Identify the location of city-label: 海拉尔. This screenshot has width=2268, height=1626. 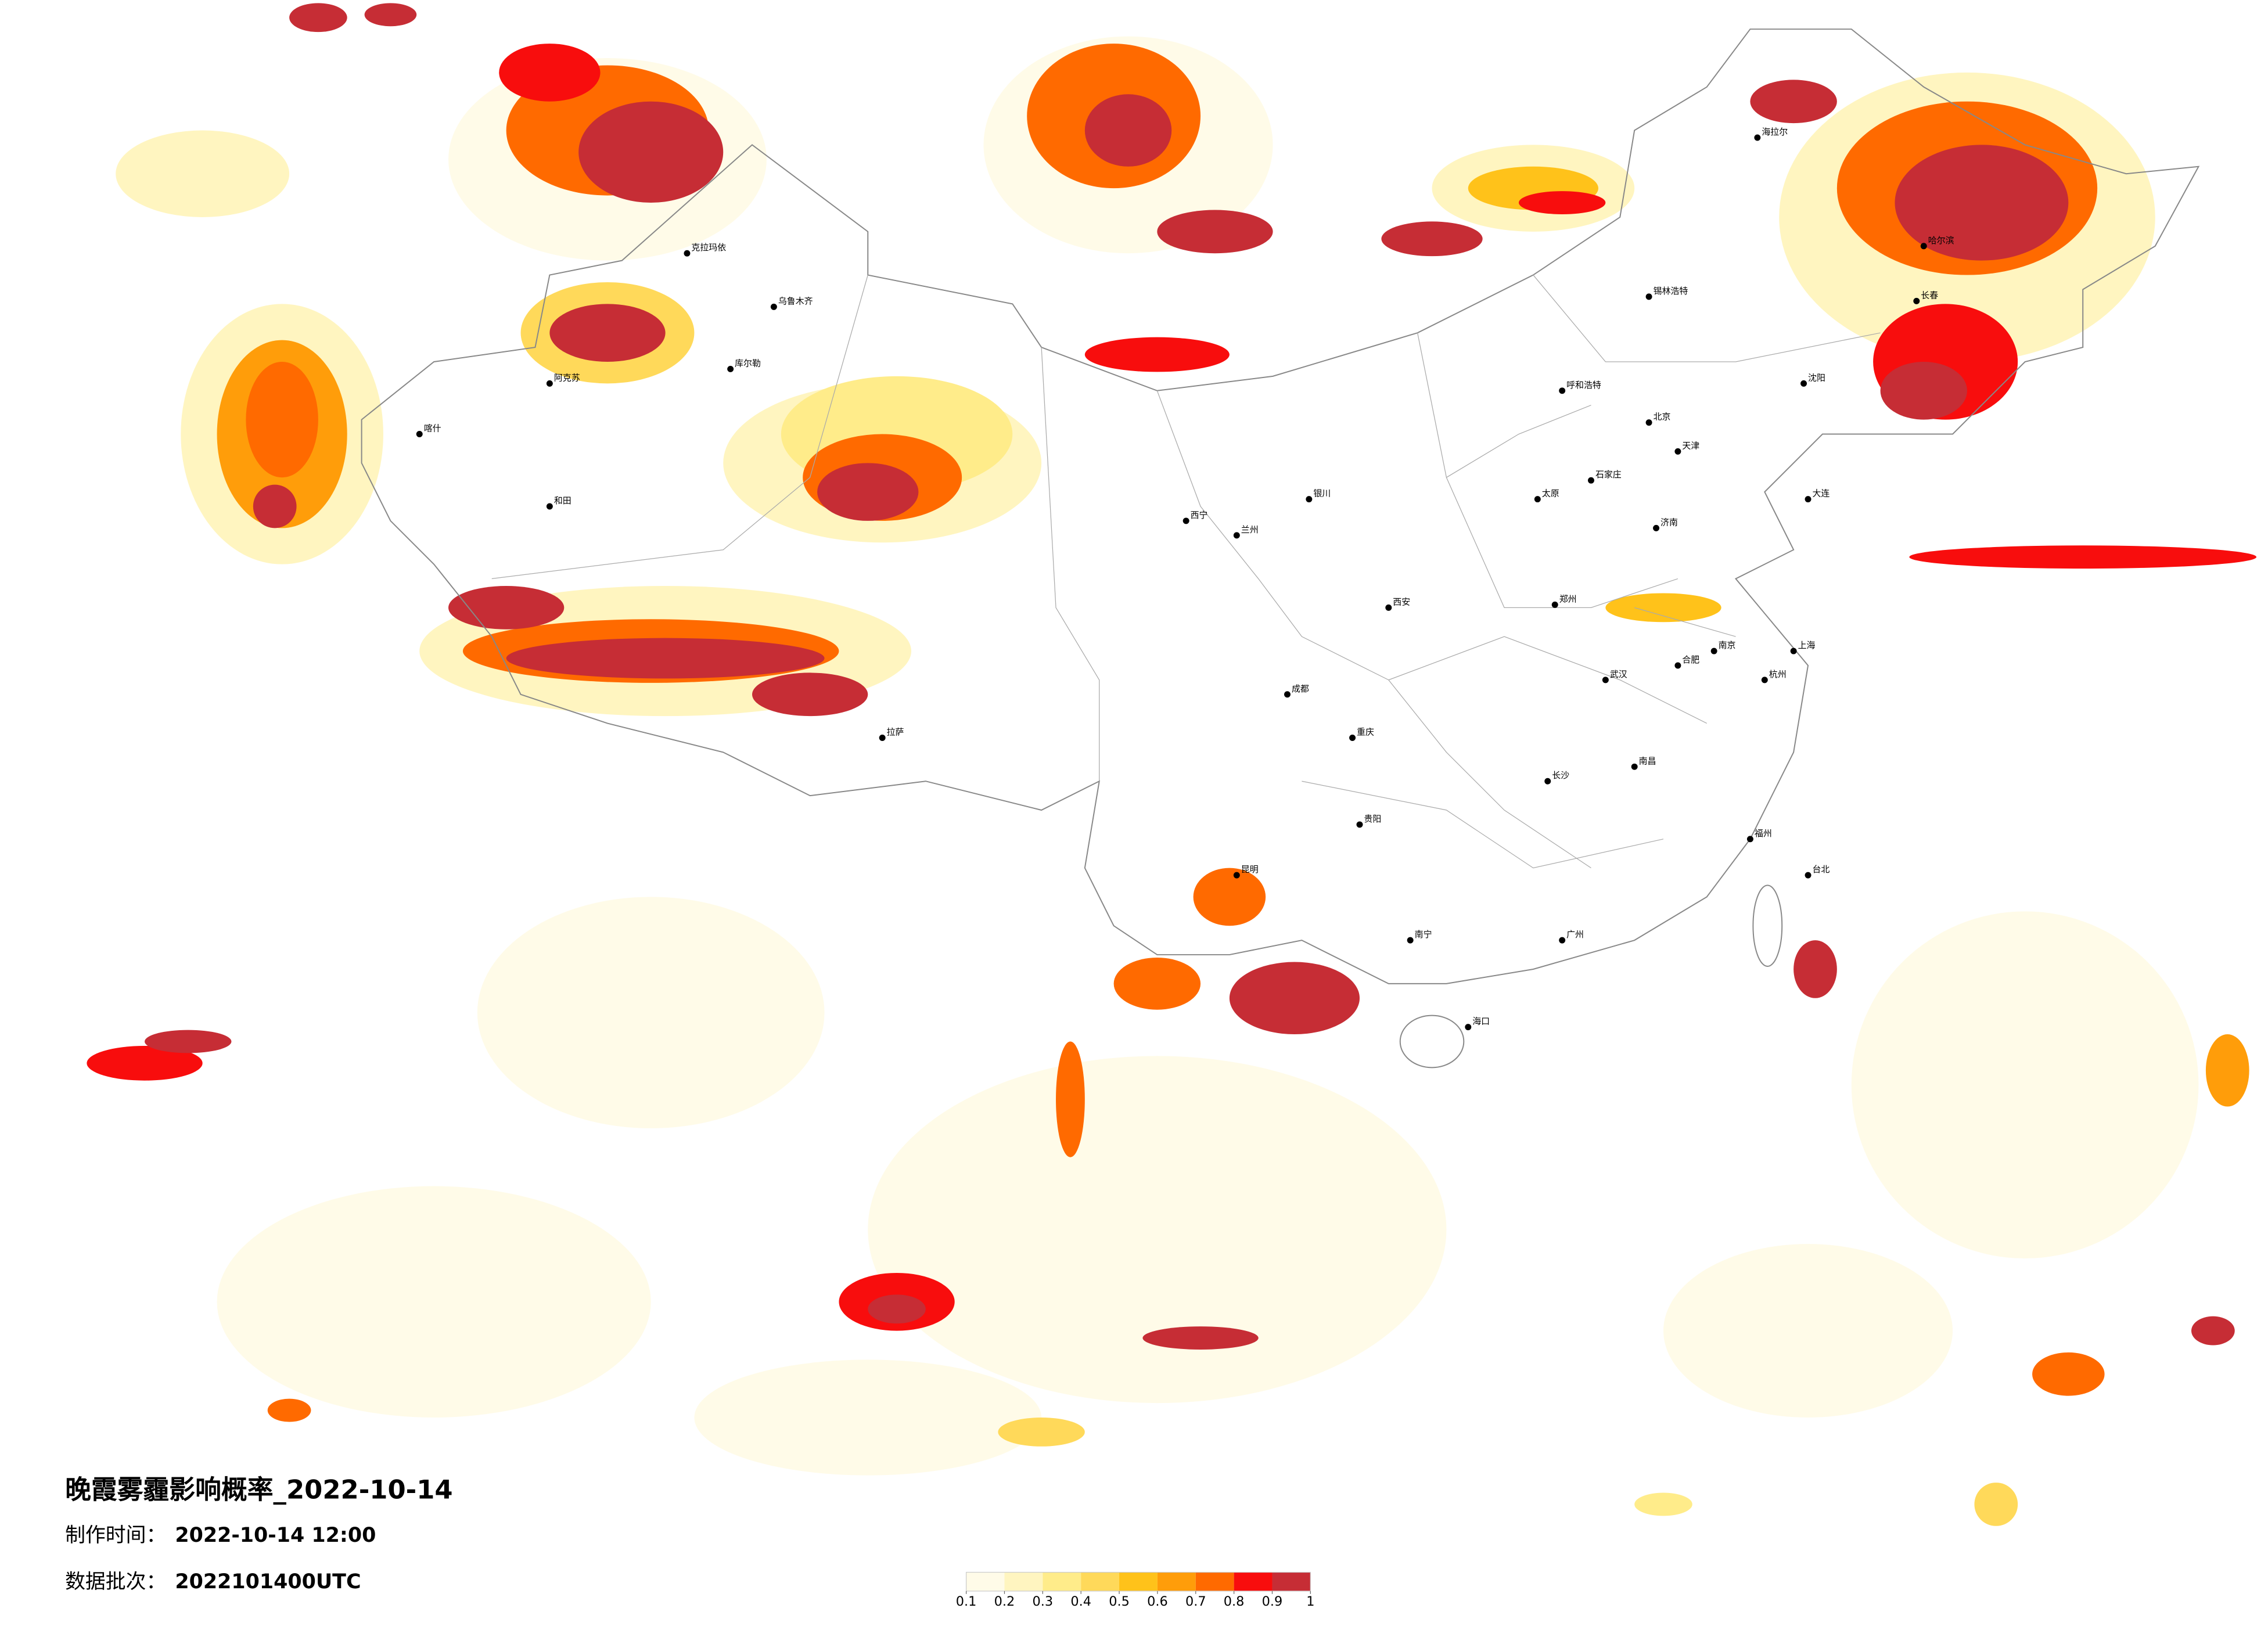
(1775, 132).